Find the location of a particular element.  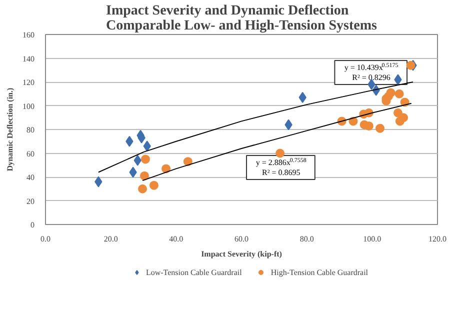

y-tick-label: 120 is located at coordinates (28, 82).